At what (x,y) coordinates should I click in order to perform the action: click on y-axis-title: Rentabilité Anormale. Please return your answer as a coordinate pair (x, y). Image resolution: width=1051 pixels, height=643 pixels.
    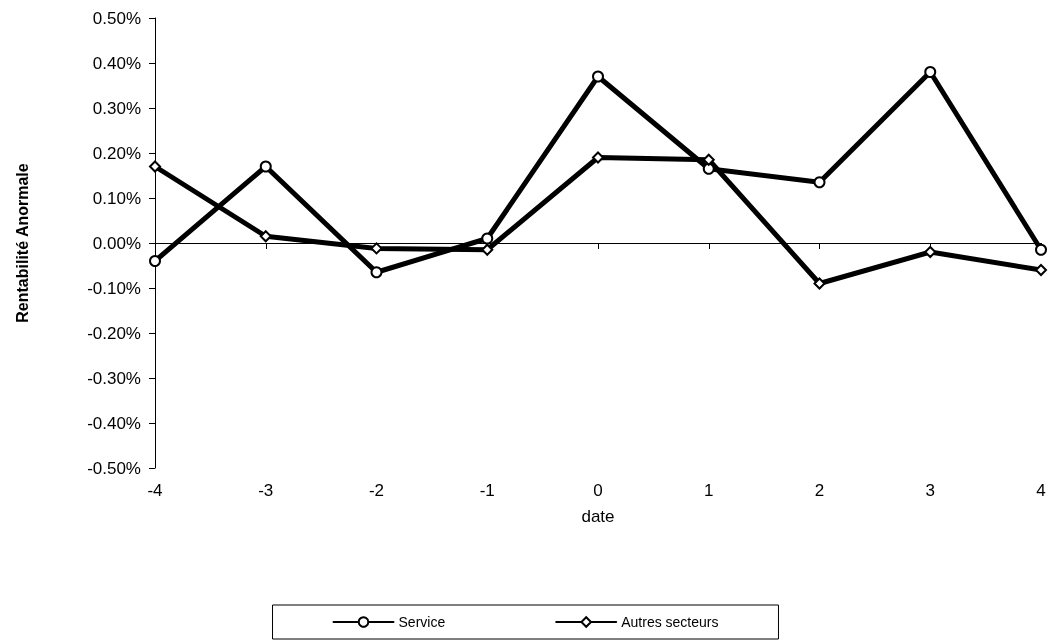
    Looking at the image, I should click on (22, 243).